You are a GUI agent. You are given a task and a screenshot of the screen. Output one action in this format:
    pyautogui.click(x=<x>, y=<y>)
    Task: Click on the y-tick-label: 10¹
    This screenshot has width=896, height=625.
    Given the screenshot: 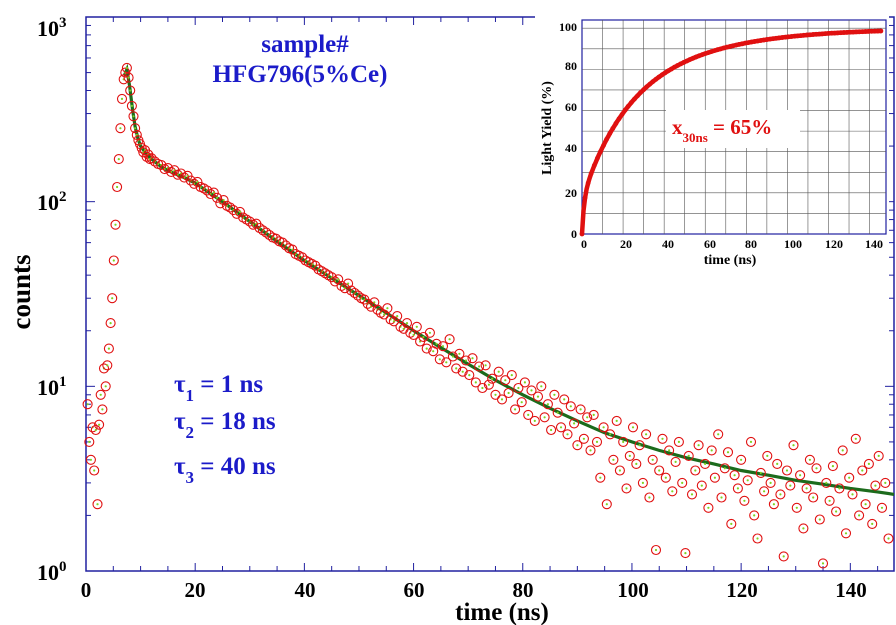 What is the action you would take?
    pyautogui.click(x=52, y=387)
    